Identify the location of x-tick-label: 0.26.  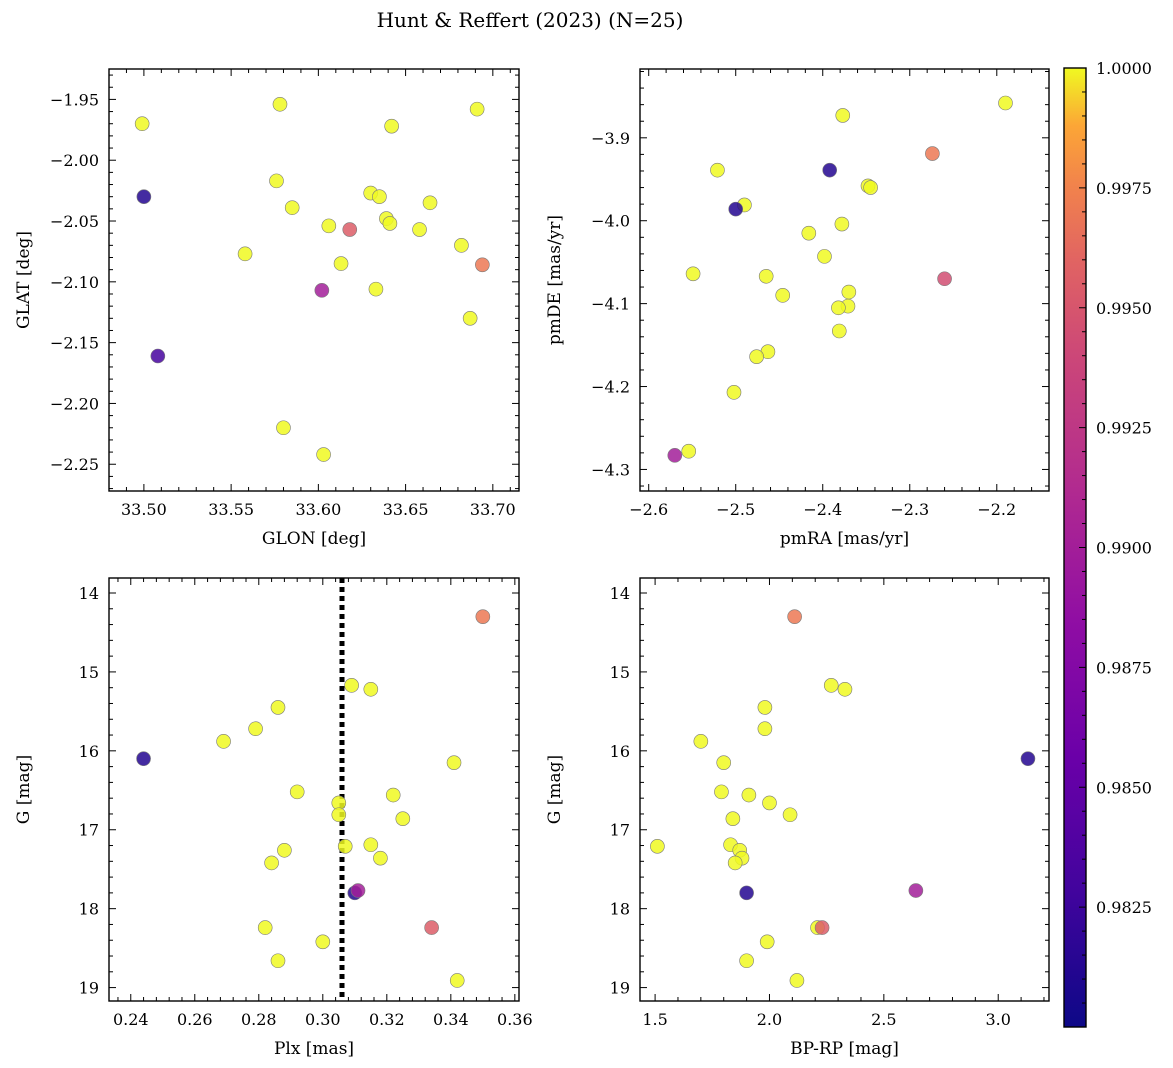
(195, 1019).